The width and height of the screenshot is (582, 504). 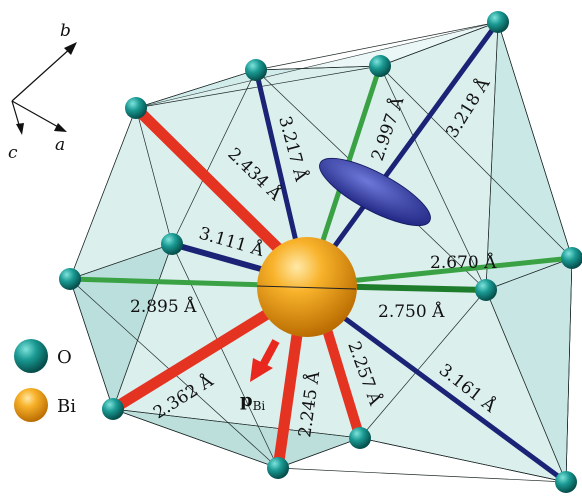 I want to click on bi-equator-line, so click(x=306, y=287).